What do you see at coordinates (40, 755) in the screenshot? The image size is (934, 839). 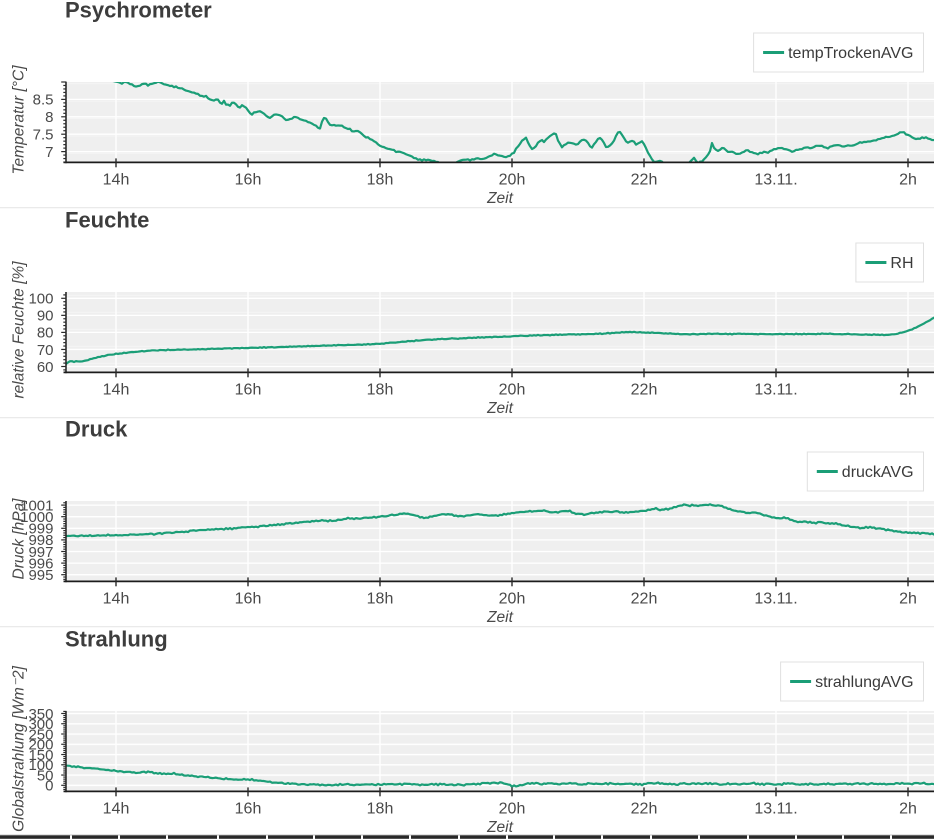 I see `svg-text: 150` at bounding box center [40, 755].